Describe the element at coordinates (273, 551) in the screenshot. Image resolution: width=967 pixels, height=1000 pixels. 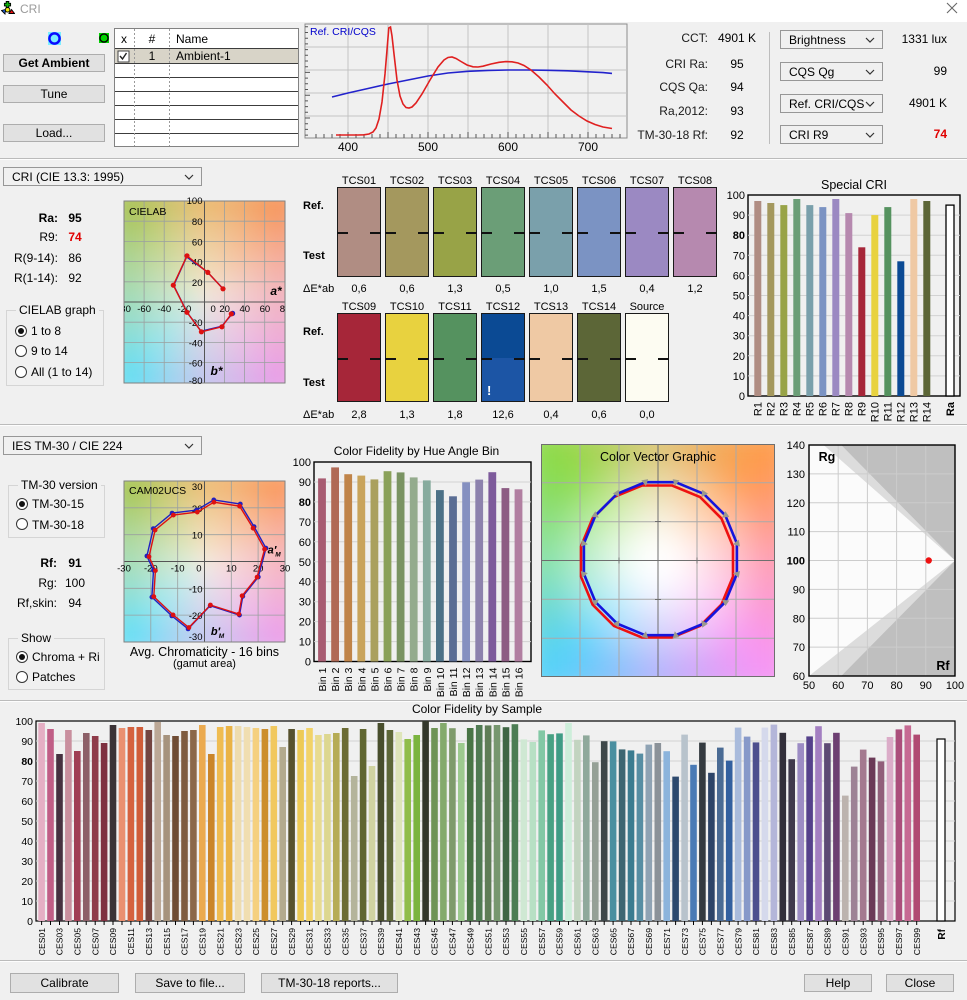
I see `svg-text: a′` at that location.